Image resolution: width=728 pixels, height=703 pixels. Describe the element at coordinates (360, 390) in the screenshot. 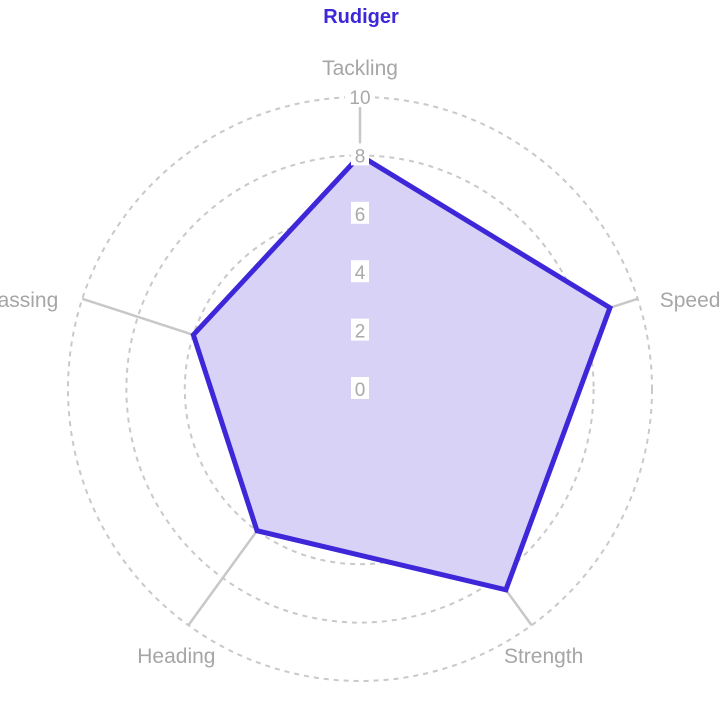

I see `tick-label-0: 0` at that location.